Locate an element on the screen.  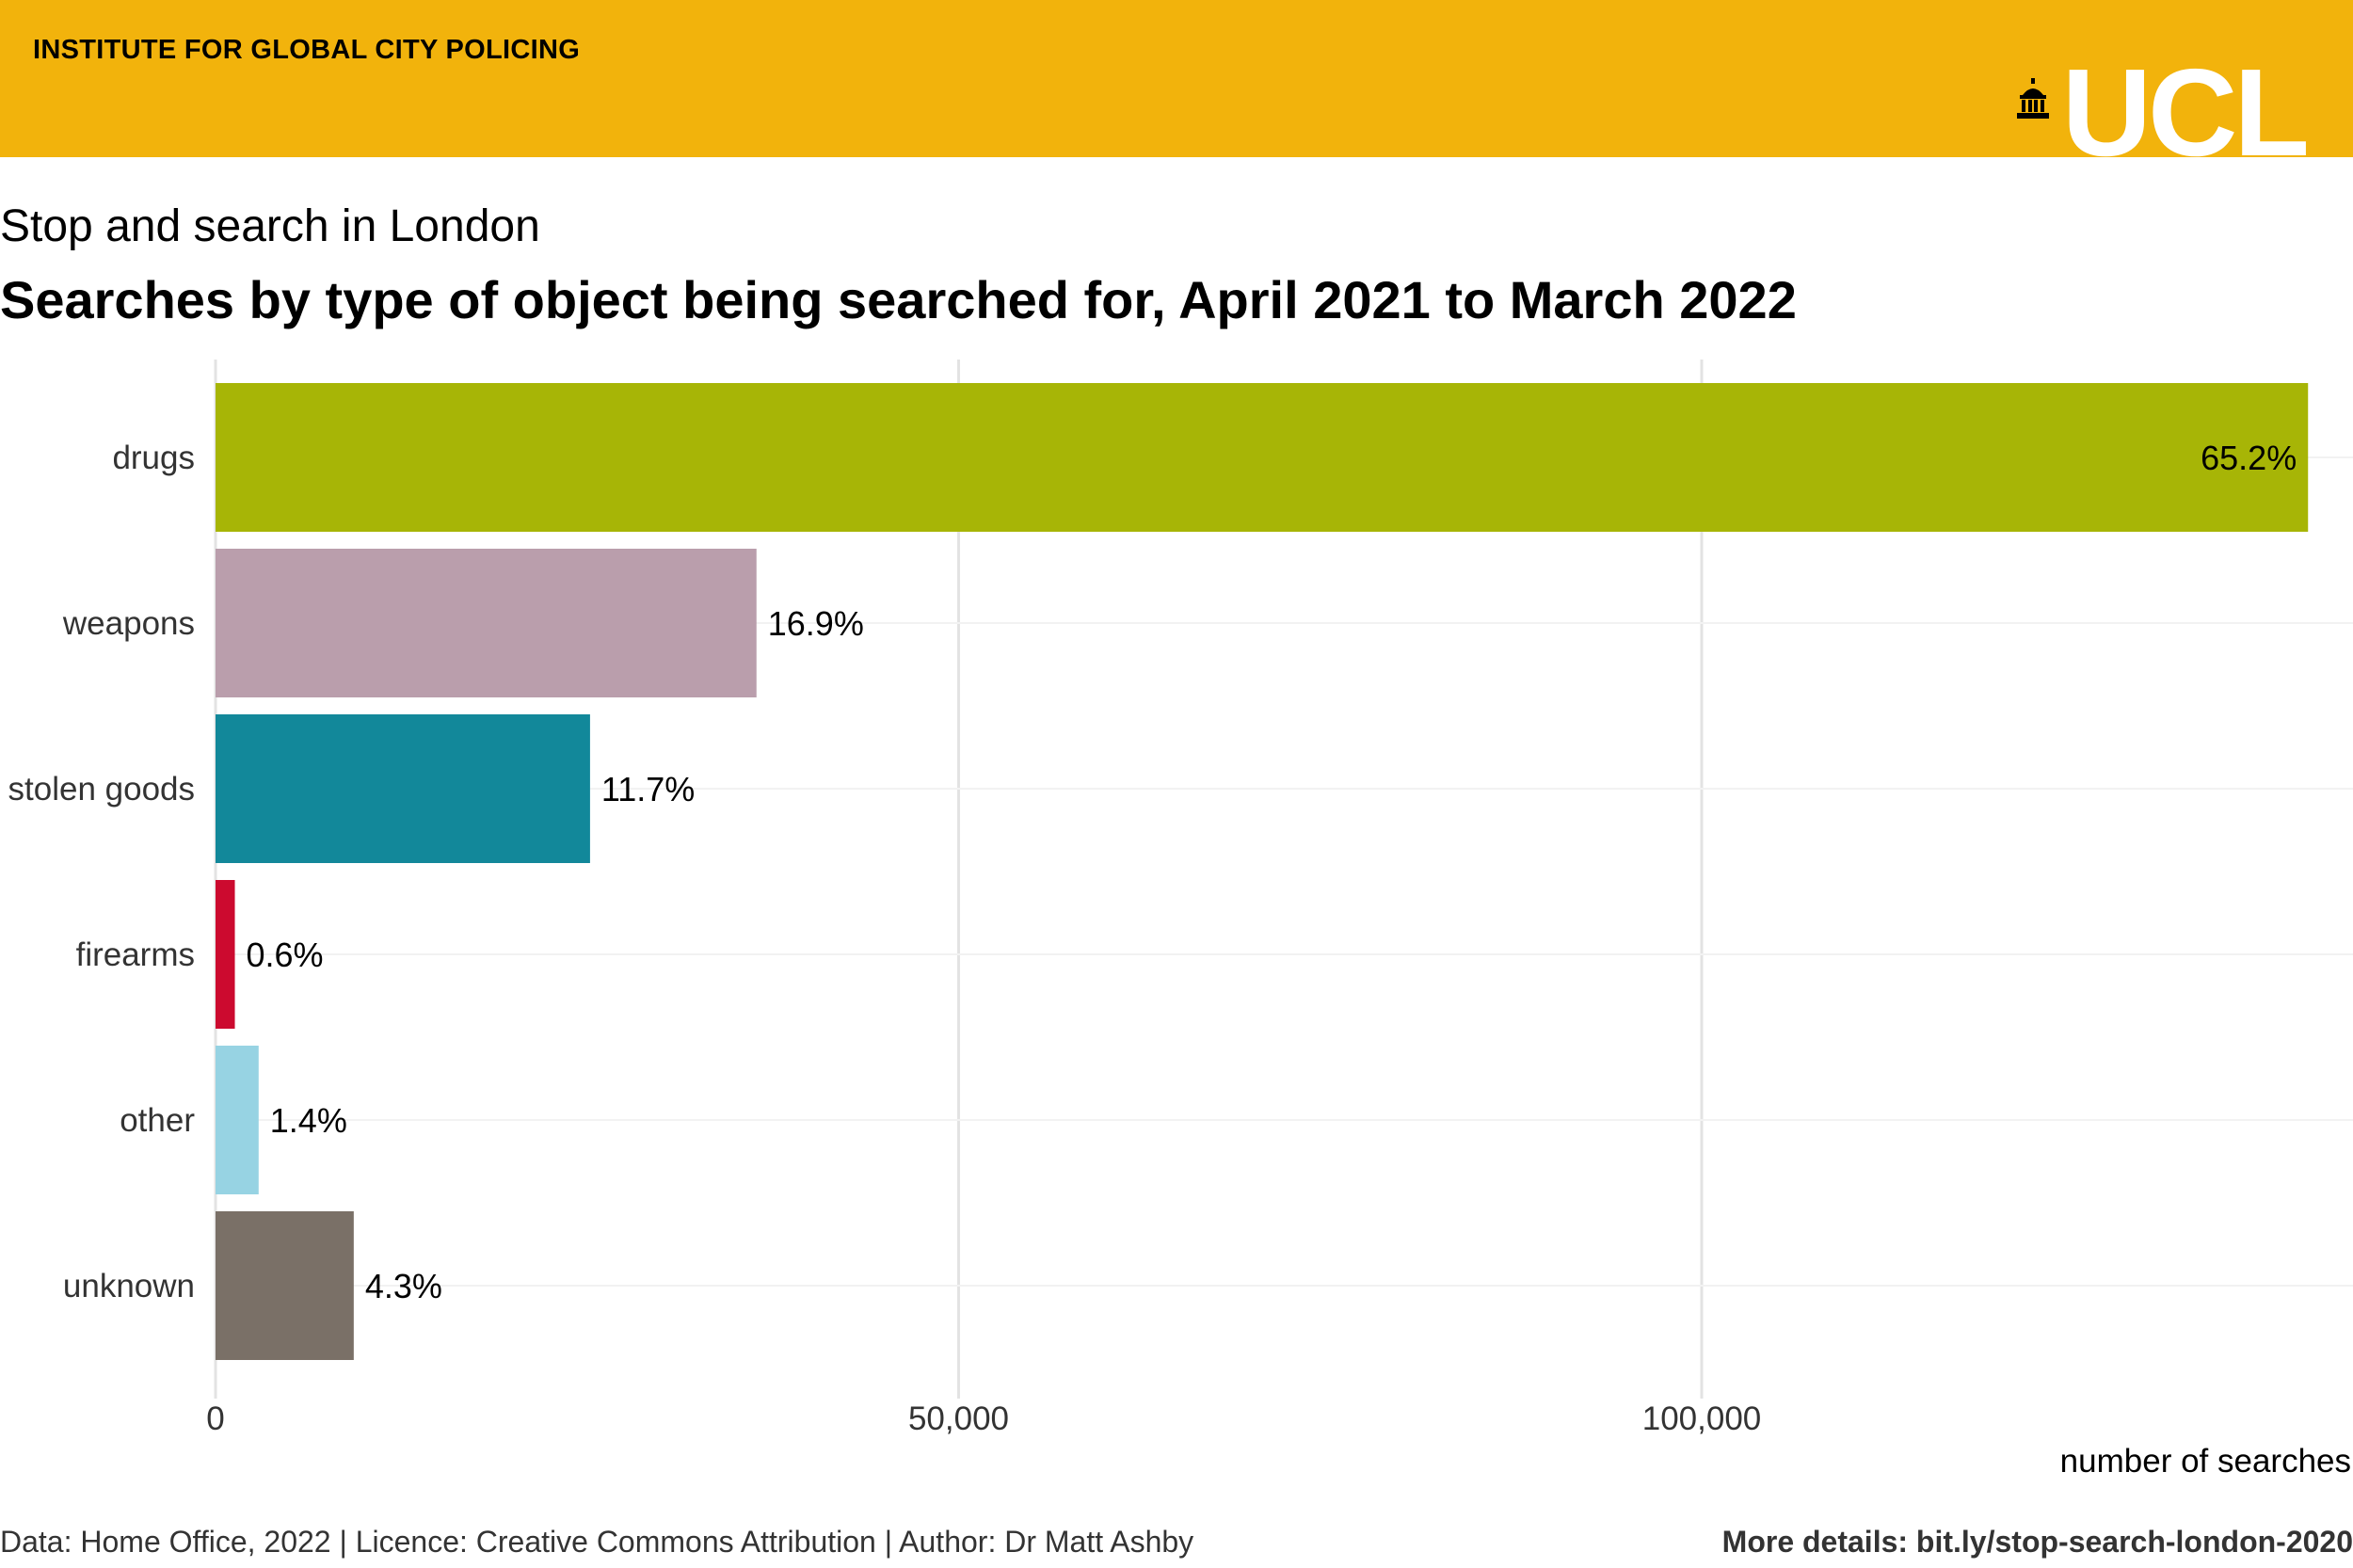
value-label-drugs: 65.2% is located at coordinates (2249, 458).